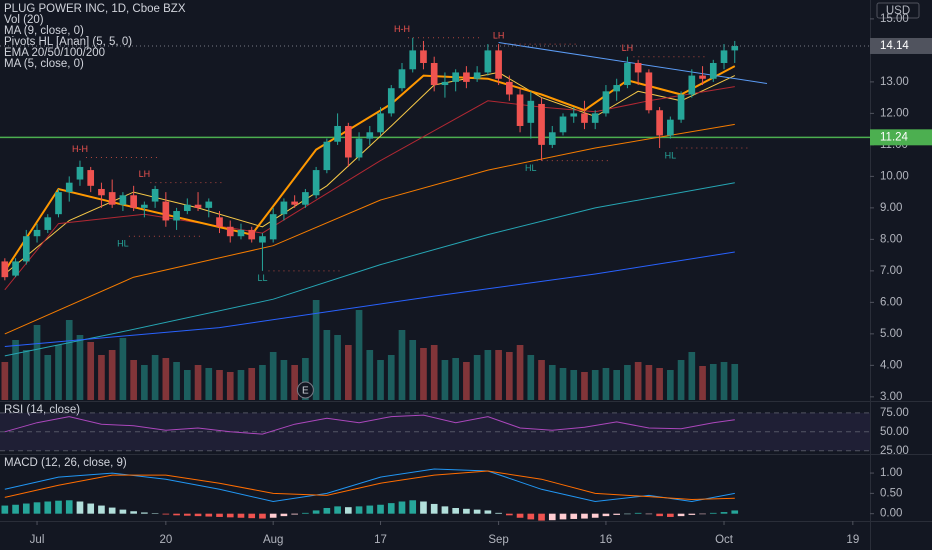  Describe the element at coordinates (369, 424) in the screenshot. I see `rsi-line` at that location.